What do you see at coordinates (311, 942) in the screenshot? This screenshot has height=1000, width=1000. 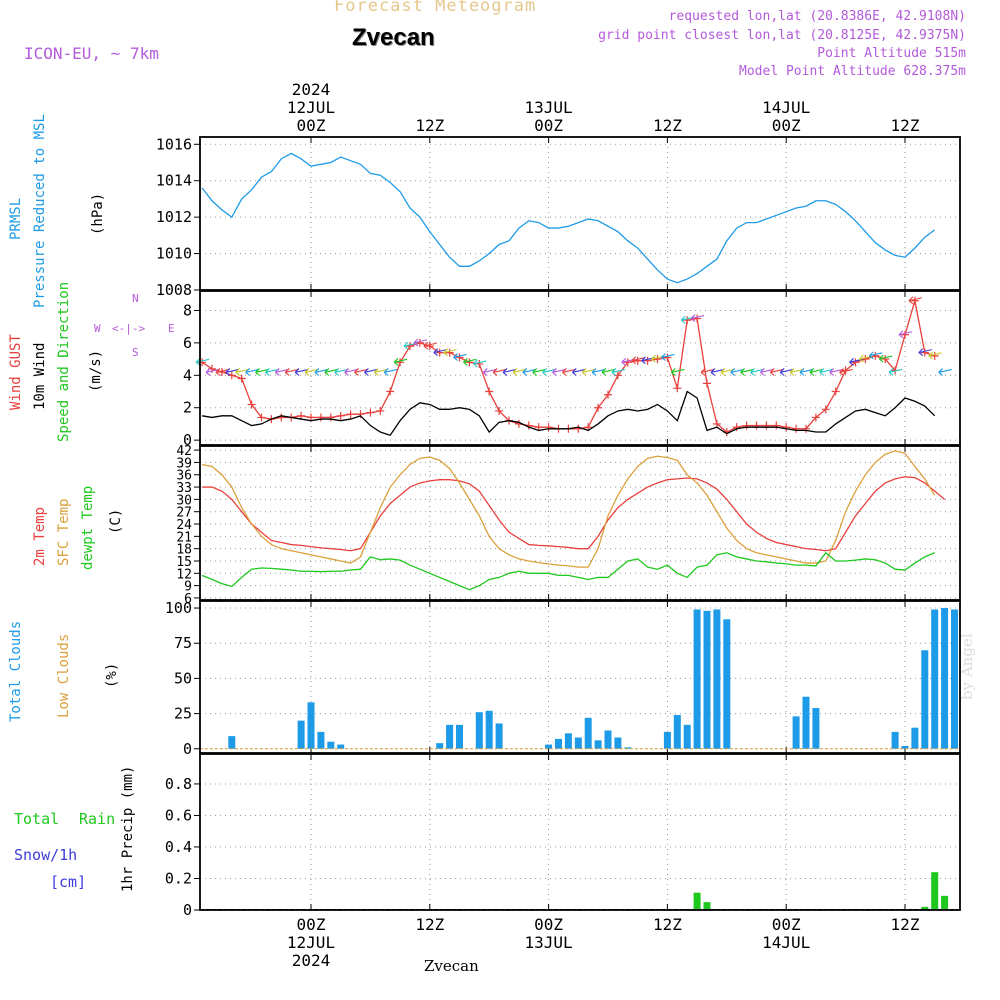 I see `bottom-time-label: 12JUL` at bounding box center [311, 942].